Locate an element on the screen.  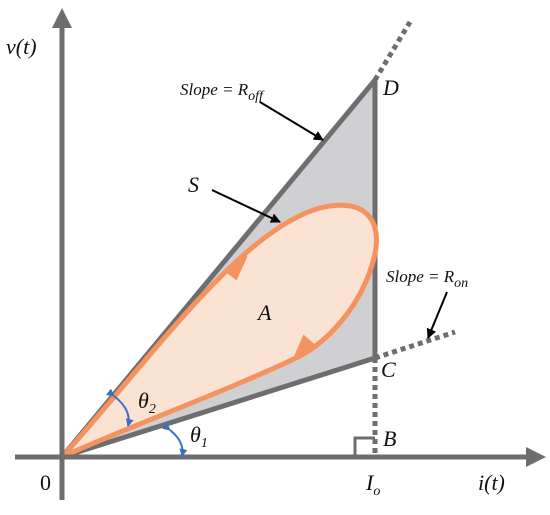
point-c: C is located at coordinates (388, 369).